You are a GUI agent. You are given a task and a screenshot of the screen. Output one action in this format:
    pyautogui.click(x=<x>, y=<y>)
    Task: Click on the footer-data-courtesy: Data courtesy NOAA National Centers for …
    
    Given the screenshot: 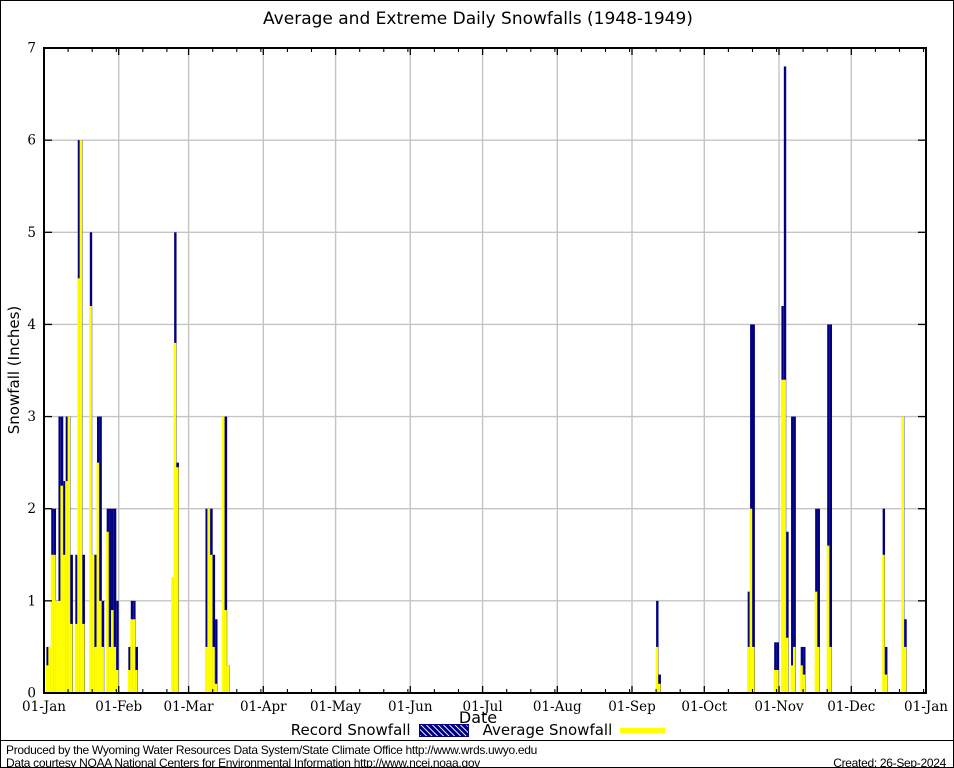 What is the action you would take?
    pyautogui.click(x=243, y=762)
    